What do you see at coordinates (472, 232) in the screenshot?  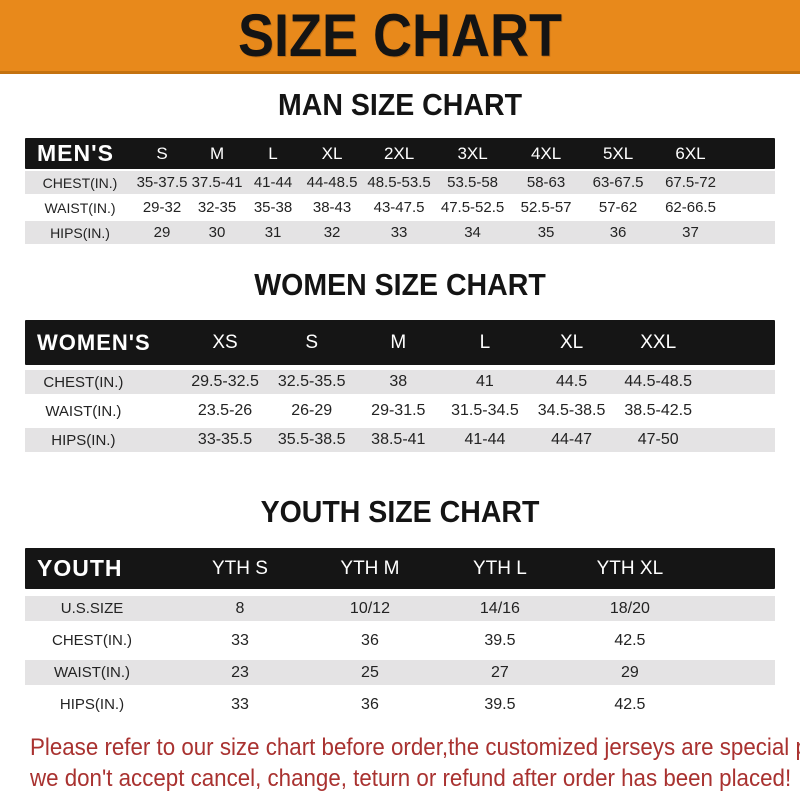 I see `size-cell: 34` at bounding box center [472, 232].